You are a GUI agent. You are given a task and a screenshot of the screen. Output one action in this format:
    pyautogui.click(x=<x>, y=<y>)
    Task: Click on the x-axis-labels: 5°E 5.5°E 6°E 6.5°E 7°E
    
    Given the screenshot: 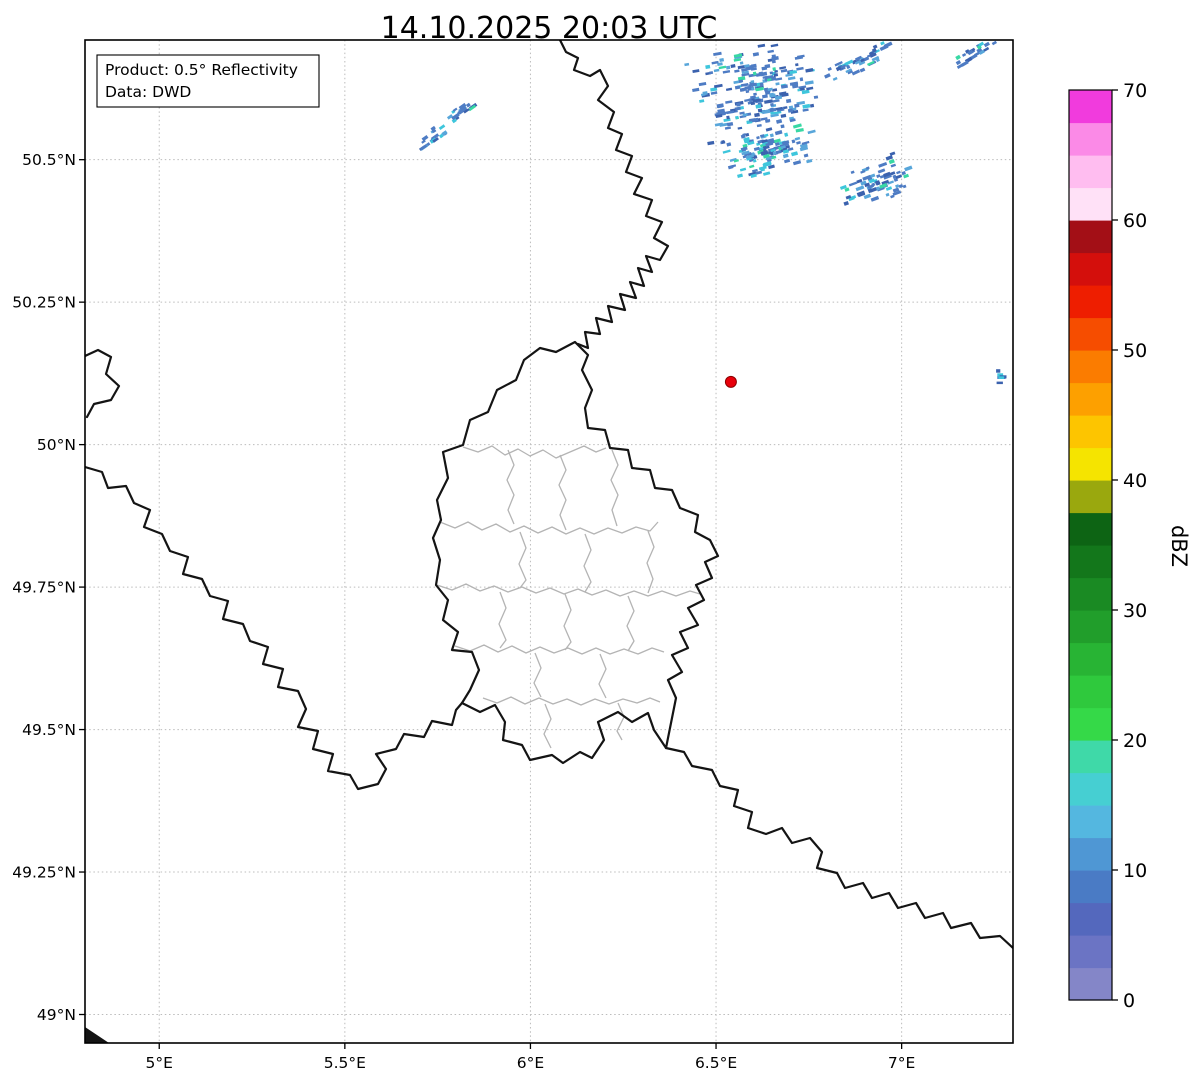 What is the action you would take?
    pyautogui.click(x=531, y=1063)
    